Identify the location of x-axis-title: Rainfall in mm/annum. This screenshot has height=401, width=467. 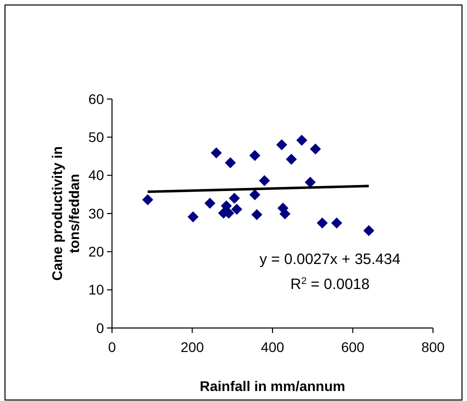
(273, 386).